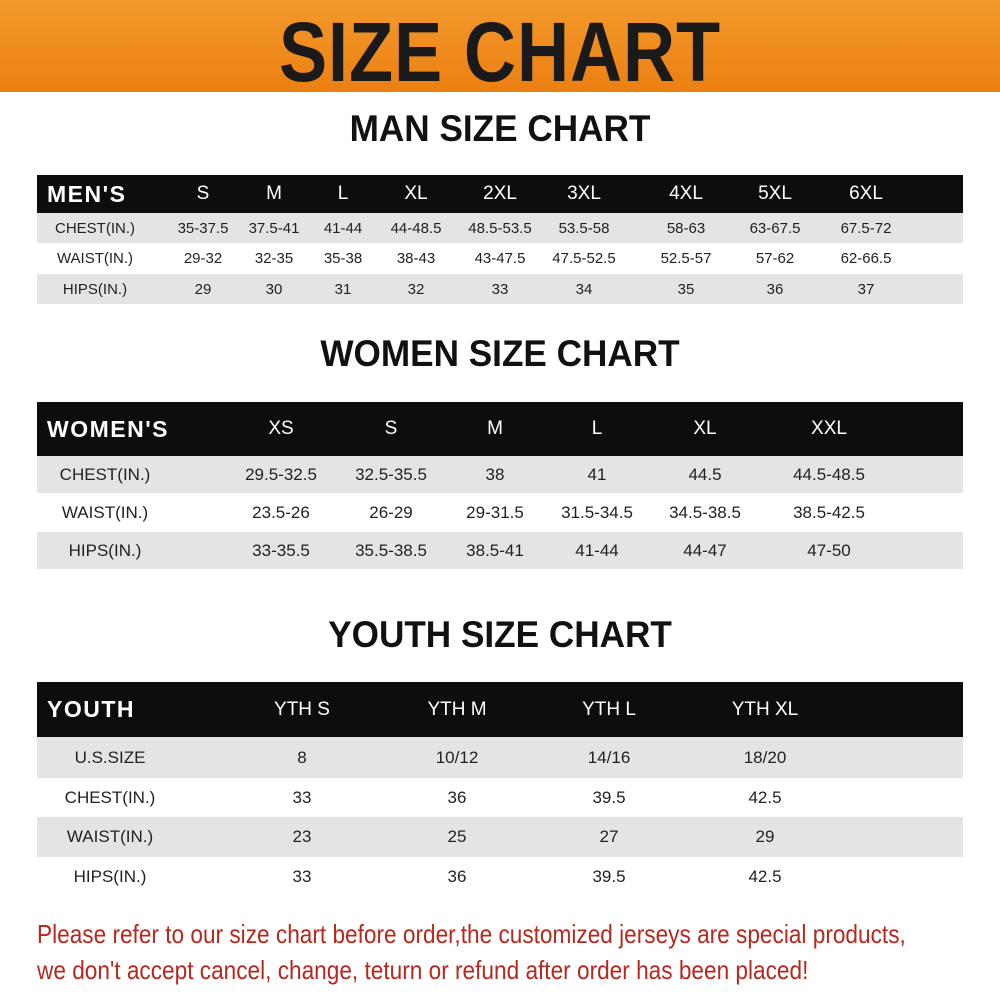 The width and height of the screenshot is (1000, 1000). Describe the element at coordinates (91, 709) in the screenshot. I see `table-header-label: YOUTH` at that location.